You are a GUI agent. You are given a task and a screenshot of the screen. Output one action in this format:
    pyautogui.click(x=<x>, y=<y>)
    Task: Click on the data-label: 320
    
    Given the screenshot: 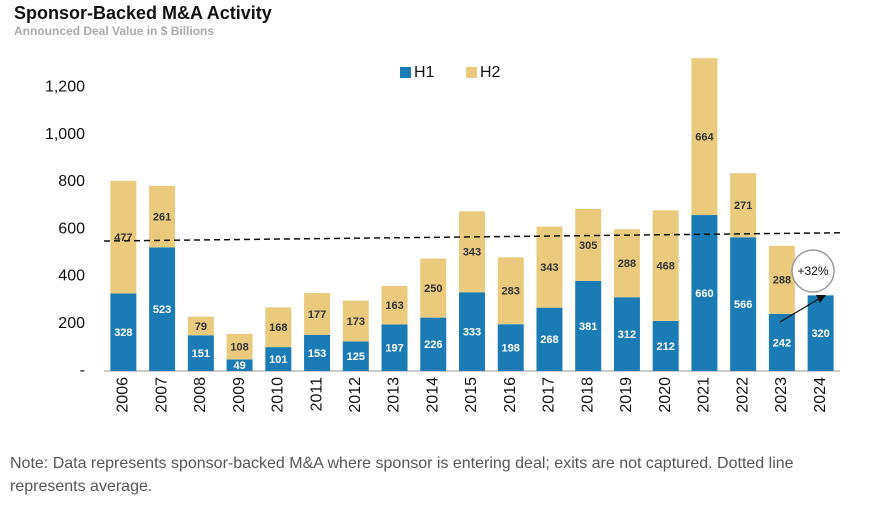 What is the action you would take?
    pyautogui.click(x=820, y=334)
    